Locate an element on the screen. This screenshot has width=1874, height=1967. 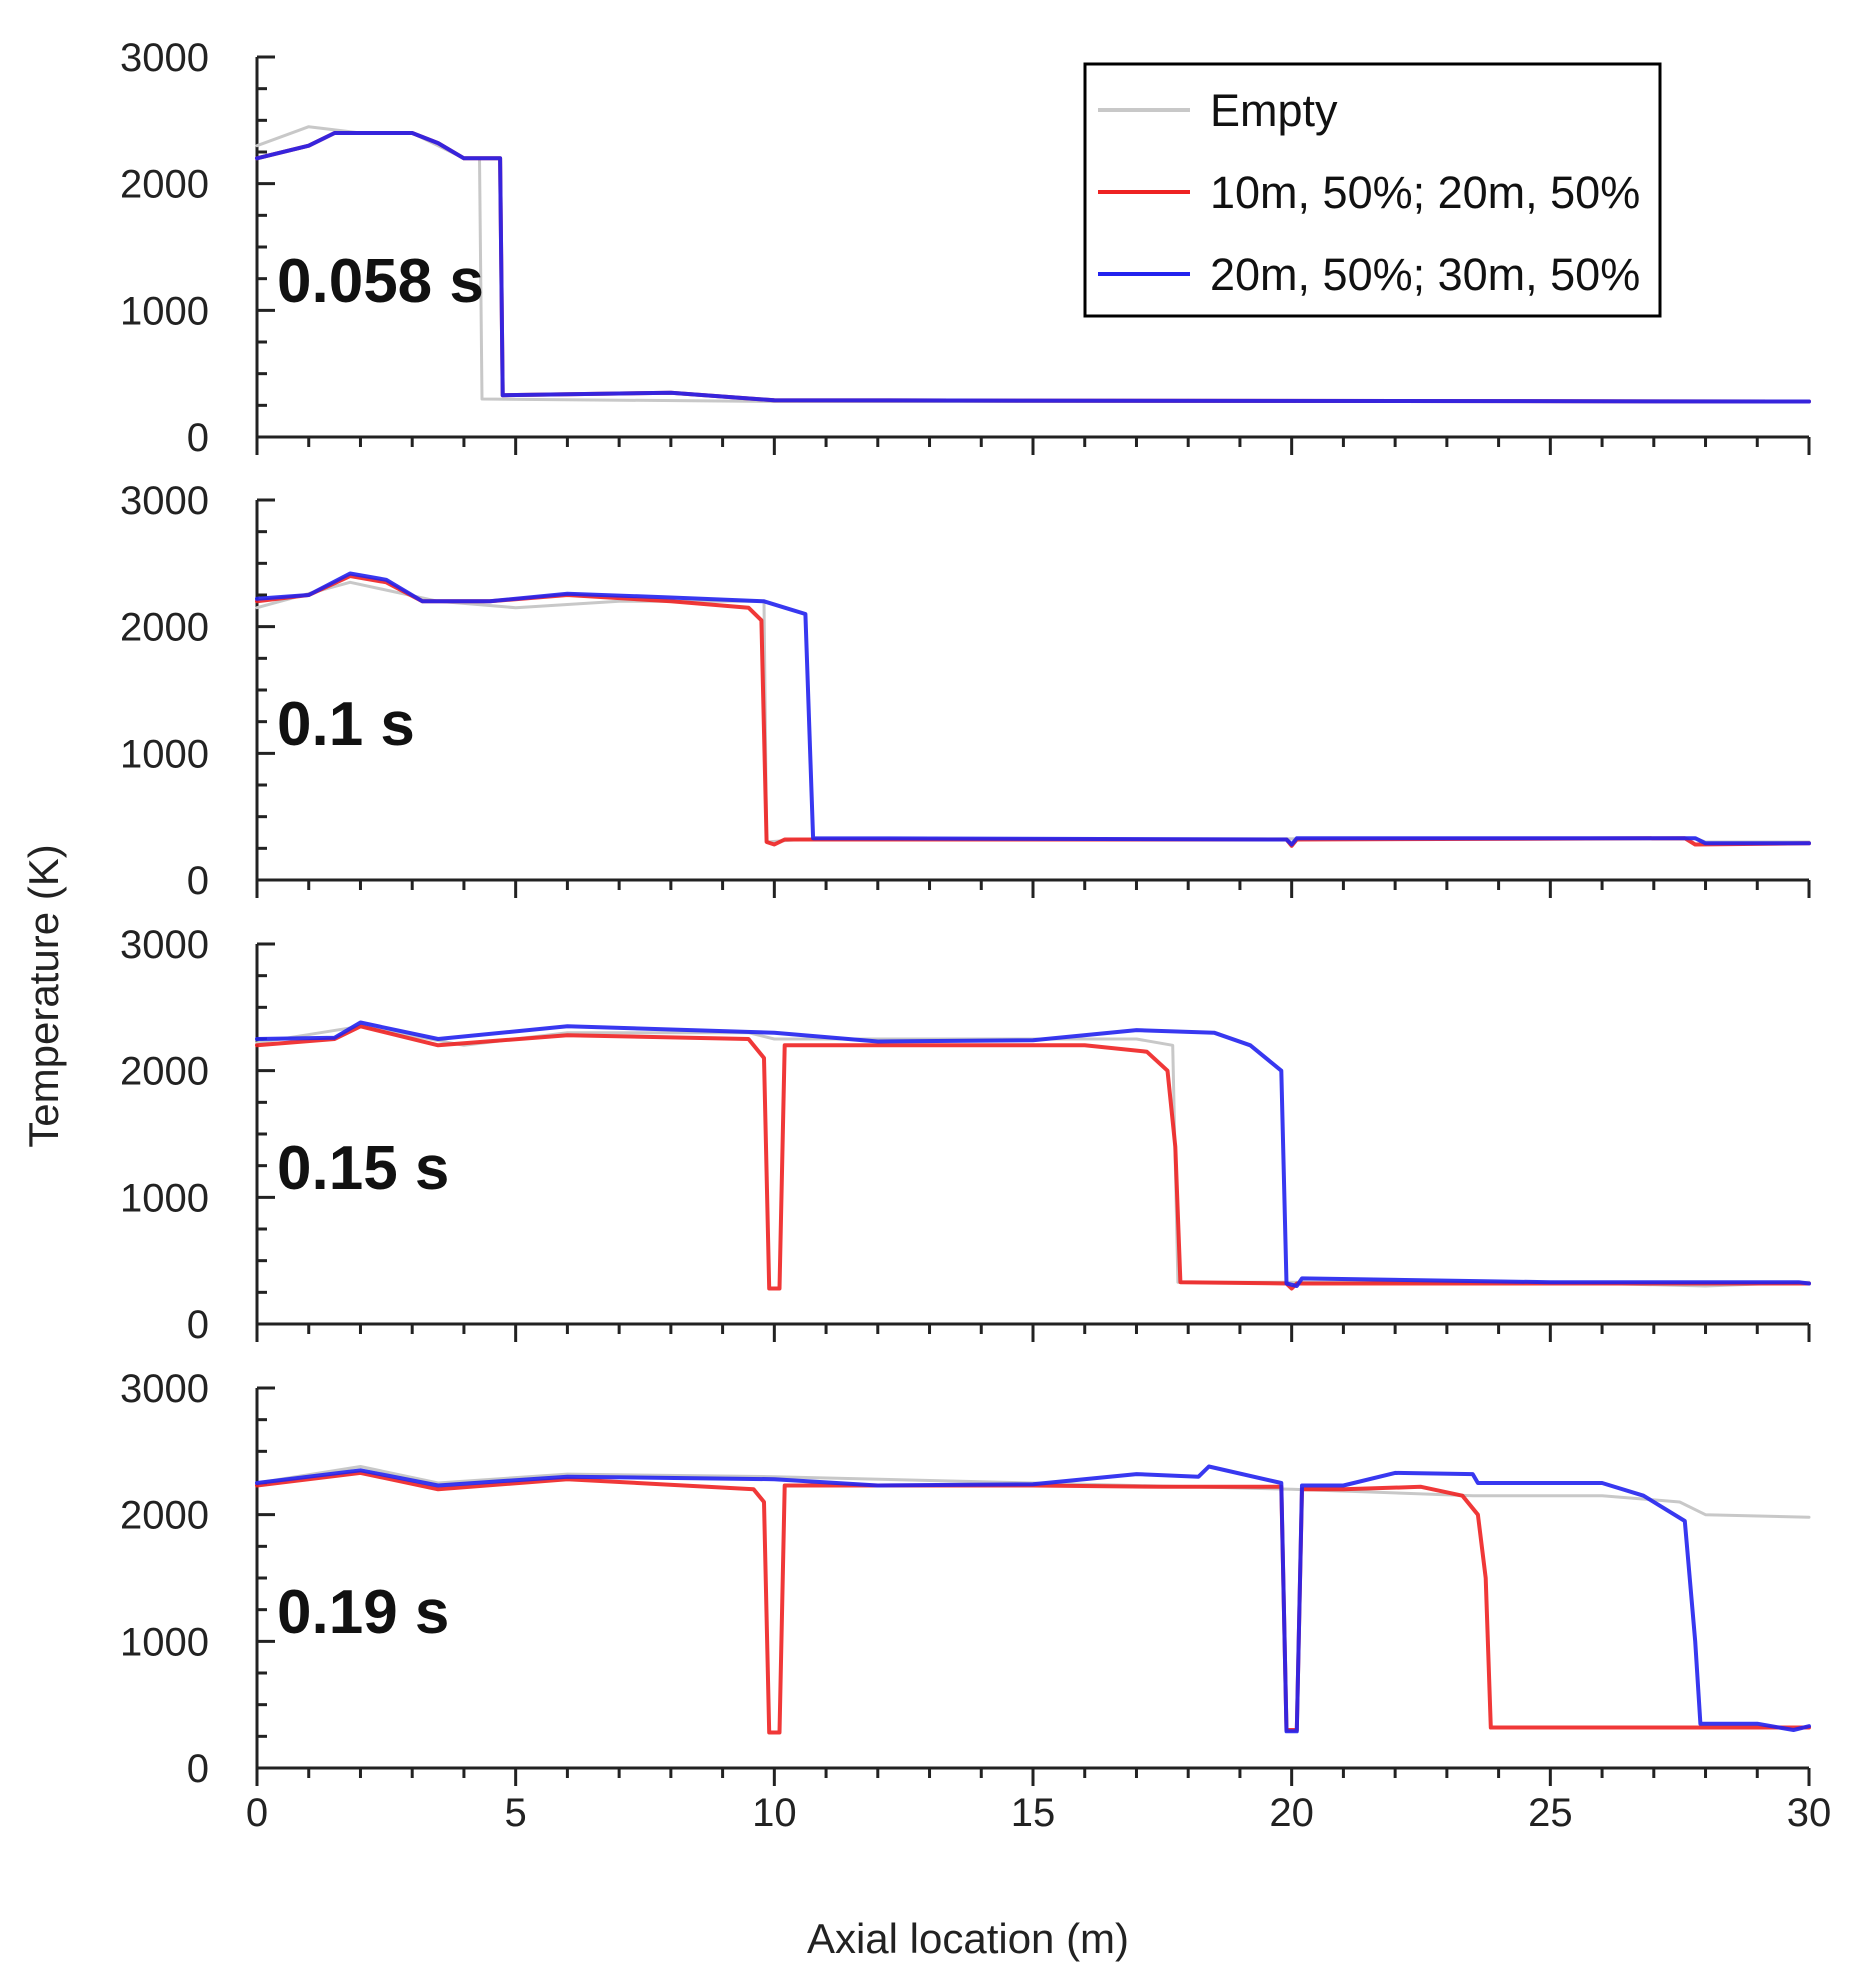
panel-time-label: 0.058 s is located at coordinates (380, 281).